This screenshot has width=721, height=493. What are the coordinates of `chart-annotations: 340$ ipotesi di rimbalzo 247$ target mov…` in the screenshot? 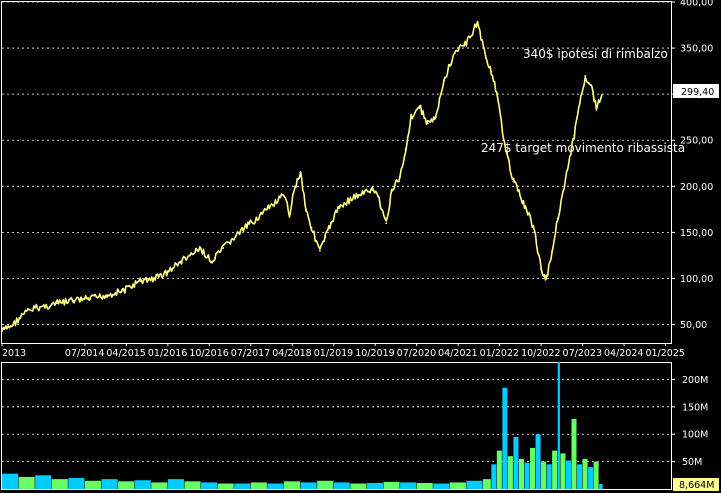 It's located at (583, 101).